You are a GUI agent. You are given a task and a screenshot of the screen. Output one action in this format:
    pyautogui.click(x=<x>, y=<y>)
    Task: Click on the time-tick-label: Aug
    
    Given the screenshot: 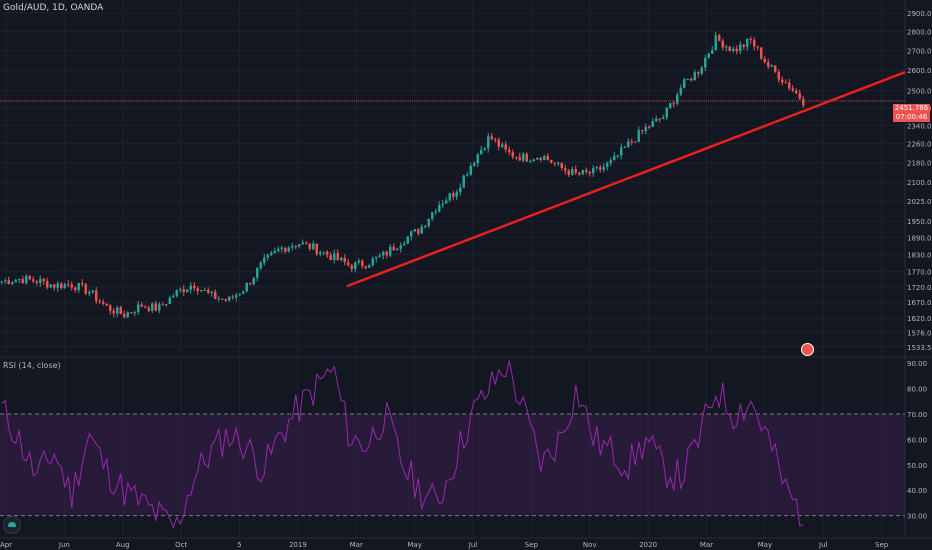 What is the action you would take?
    pyautogui.click(x=123, y=545)
    